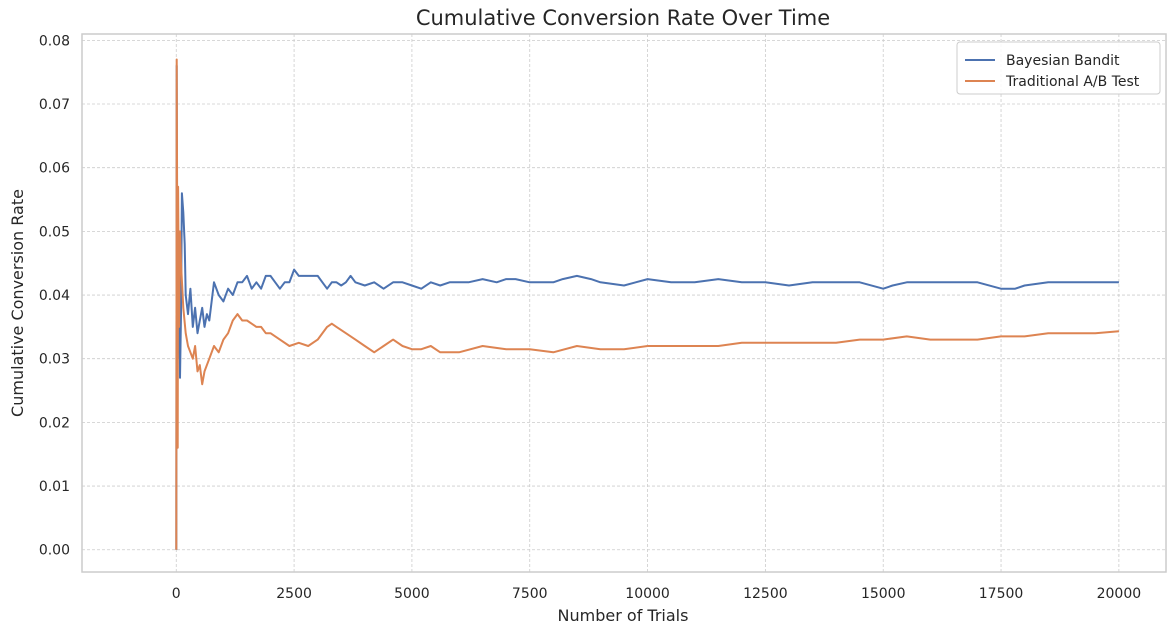 This screenshot has width=1175, height=635. Describe the element at coordinates (54, 169) in the screenshot. I see `y-tick-label: 0.06` at that location.